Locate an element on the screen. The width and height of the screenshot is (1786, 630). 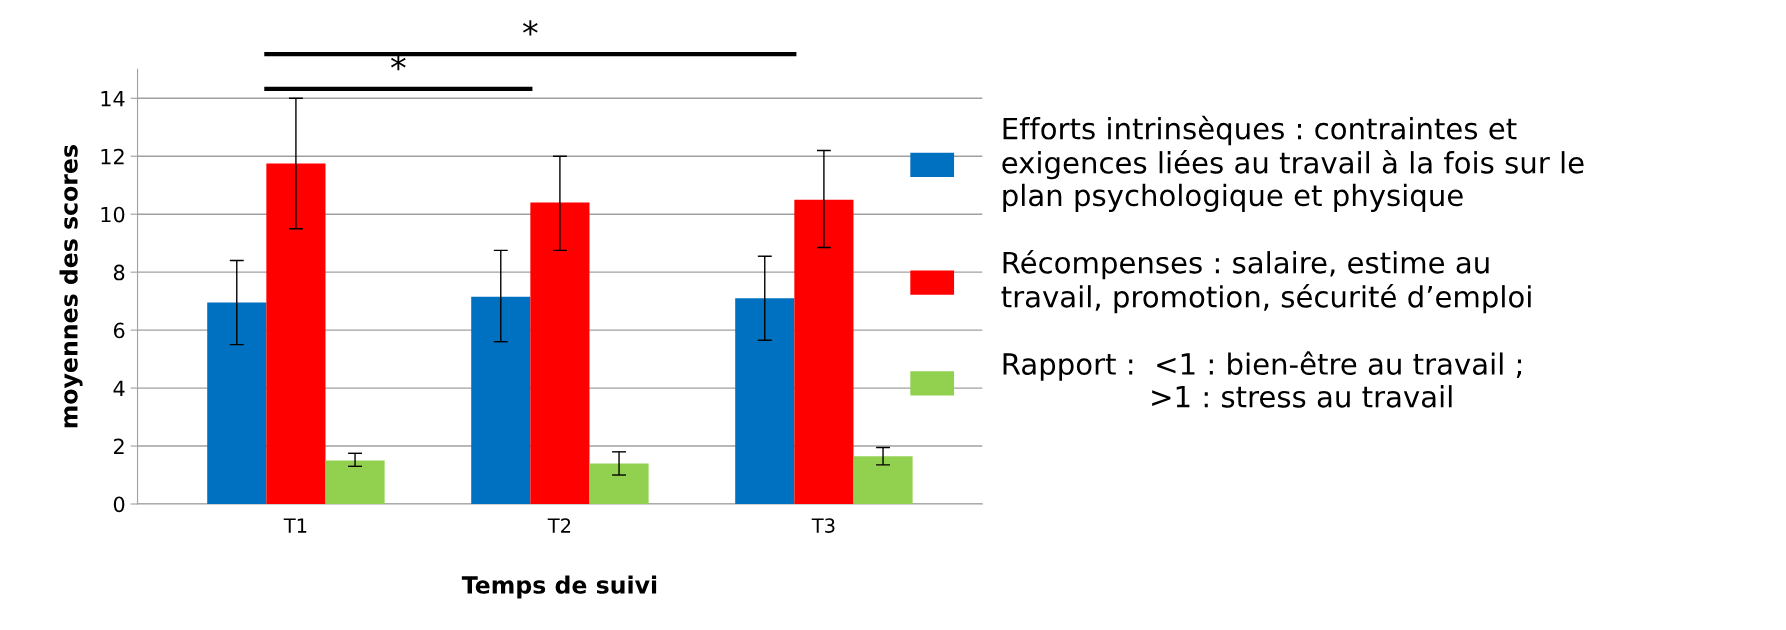
y-tick-label: 14 is located at coordinates (113, 99).